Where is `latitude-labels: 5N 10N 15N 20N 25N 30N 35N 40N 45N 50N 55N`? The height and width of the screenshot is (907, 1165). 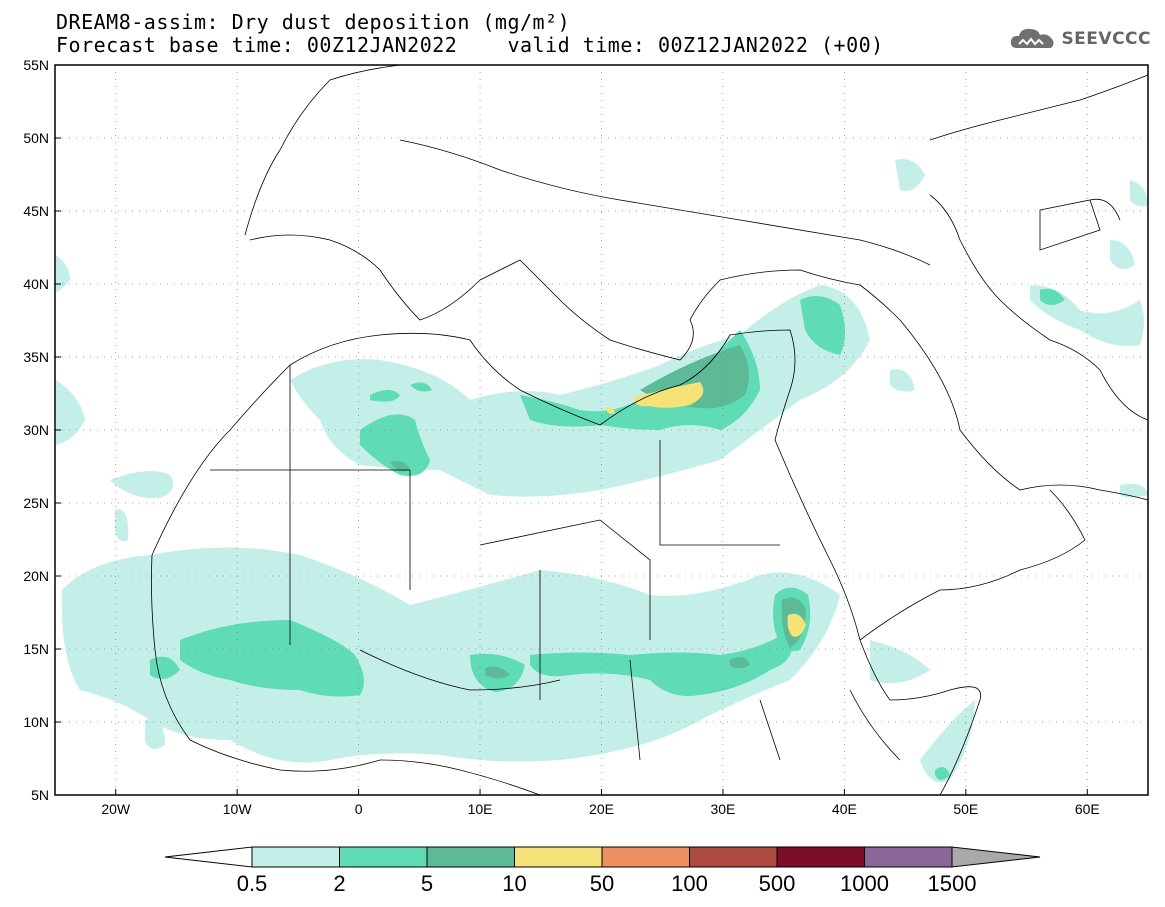 latitude-labels: 5N 10N 15N 20N 25N 30N 35N 40N 45N 50N 55N is located at coordinates (42, 430).